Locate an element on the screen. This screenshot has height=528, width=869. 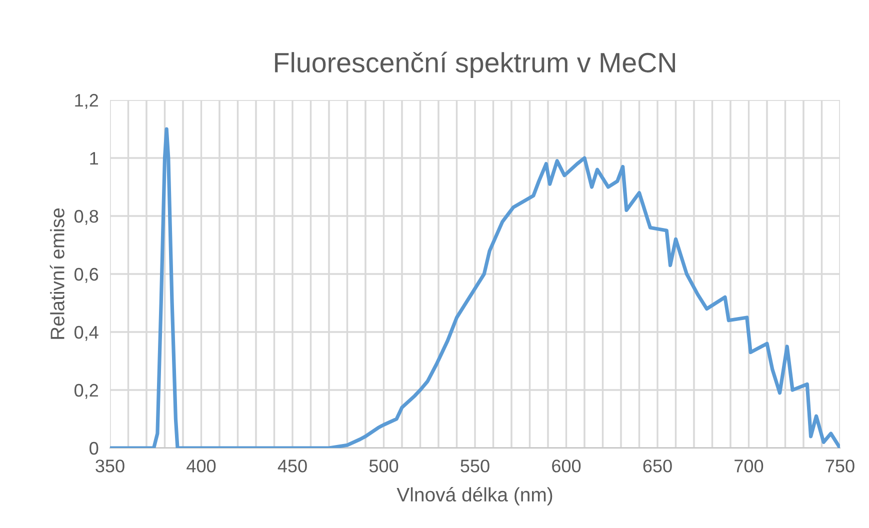
x-tick-label: 500 is located at coordinates (383, 466).